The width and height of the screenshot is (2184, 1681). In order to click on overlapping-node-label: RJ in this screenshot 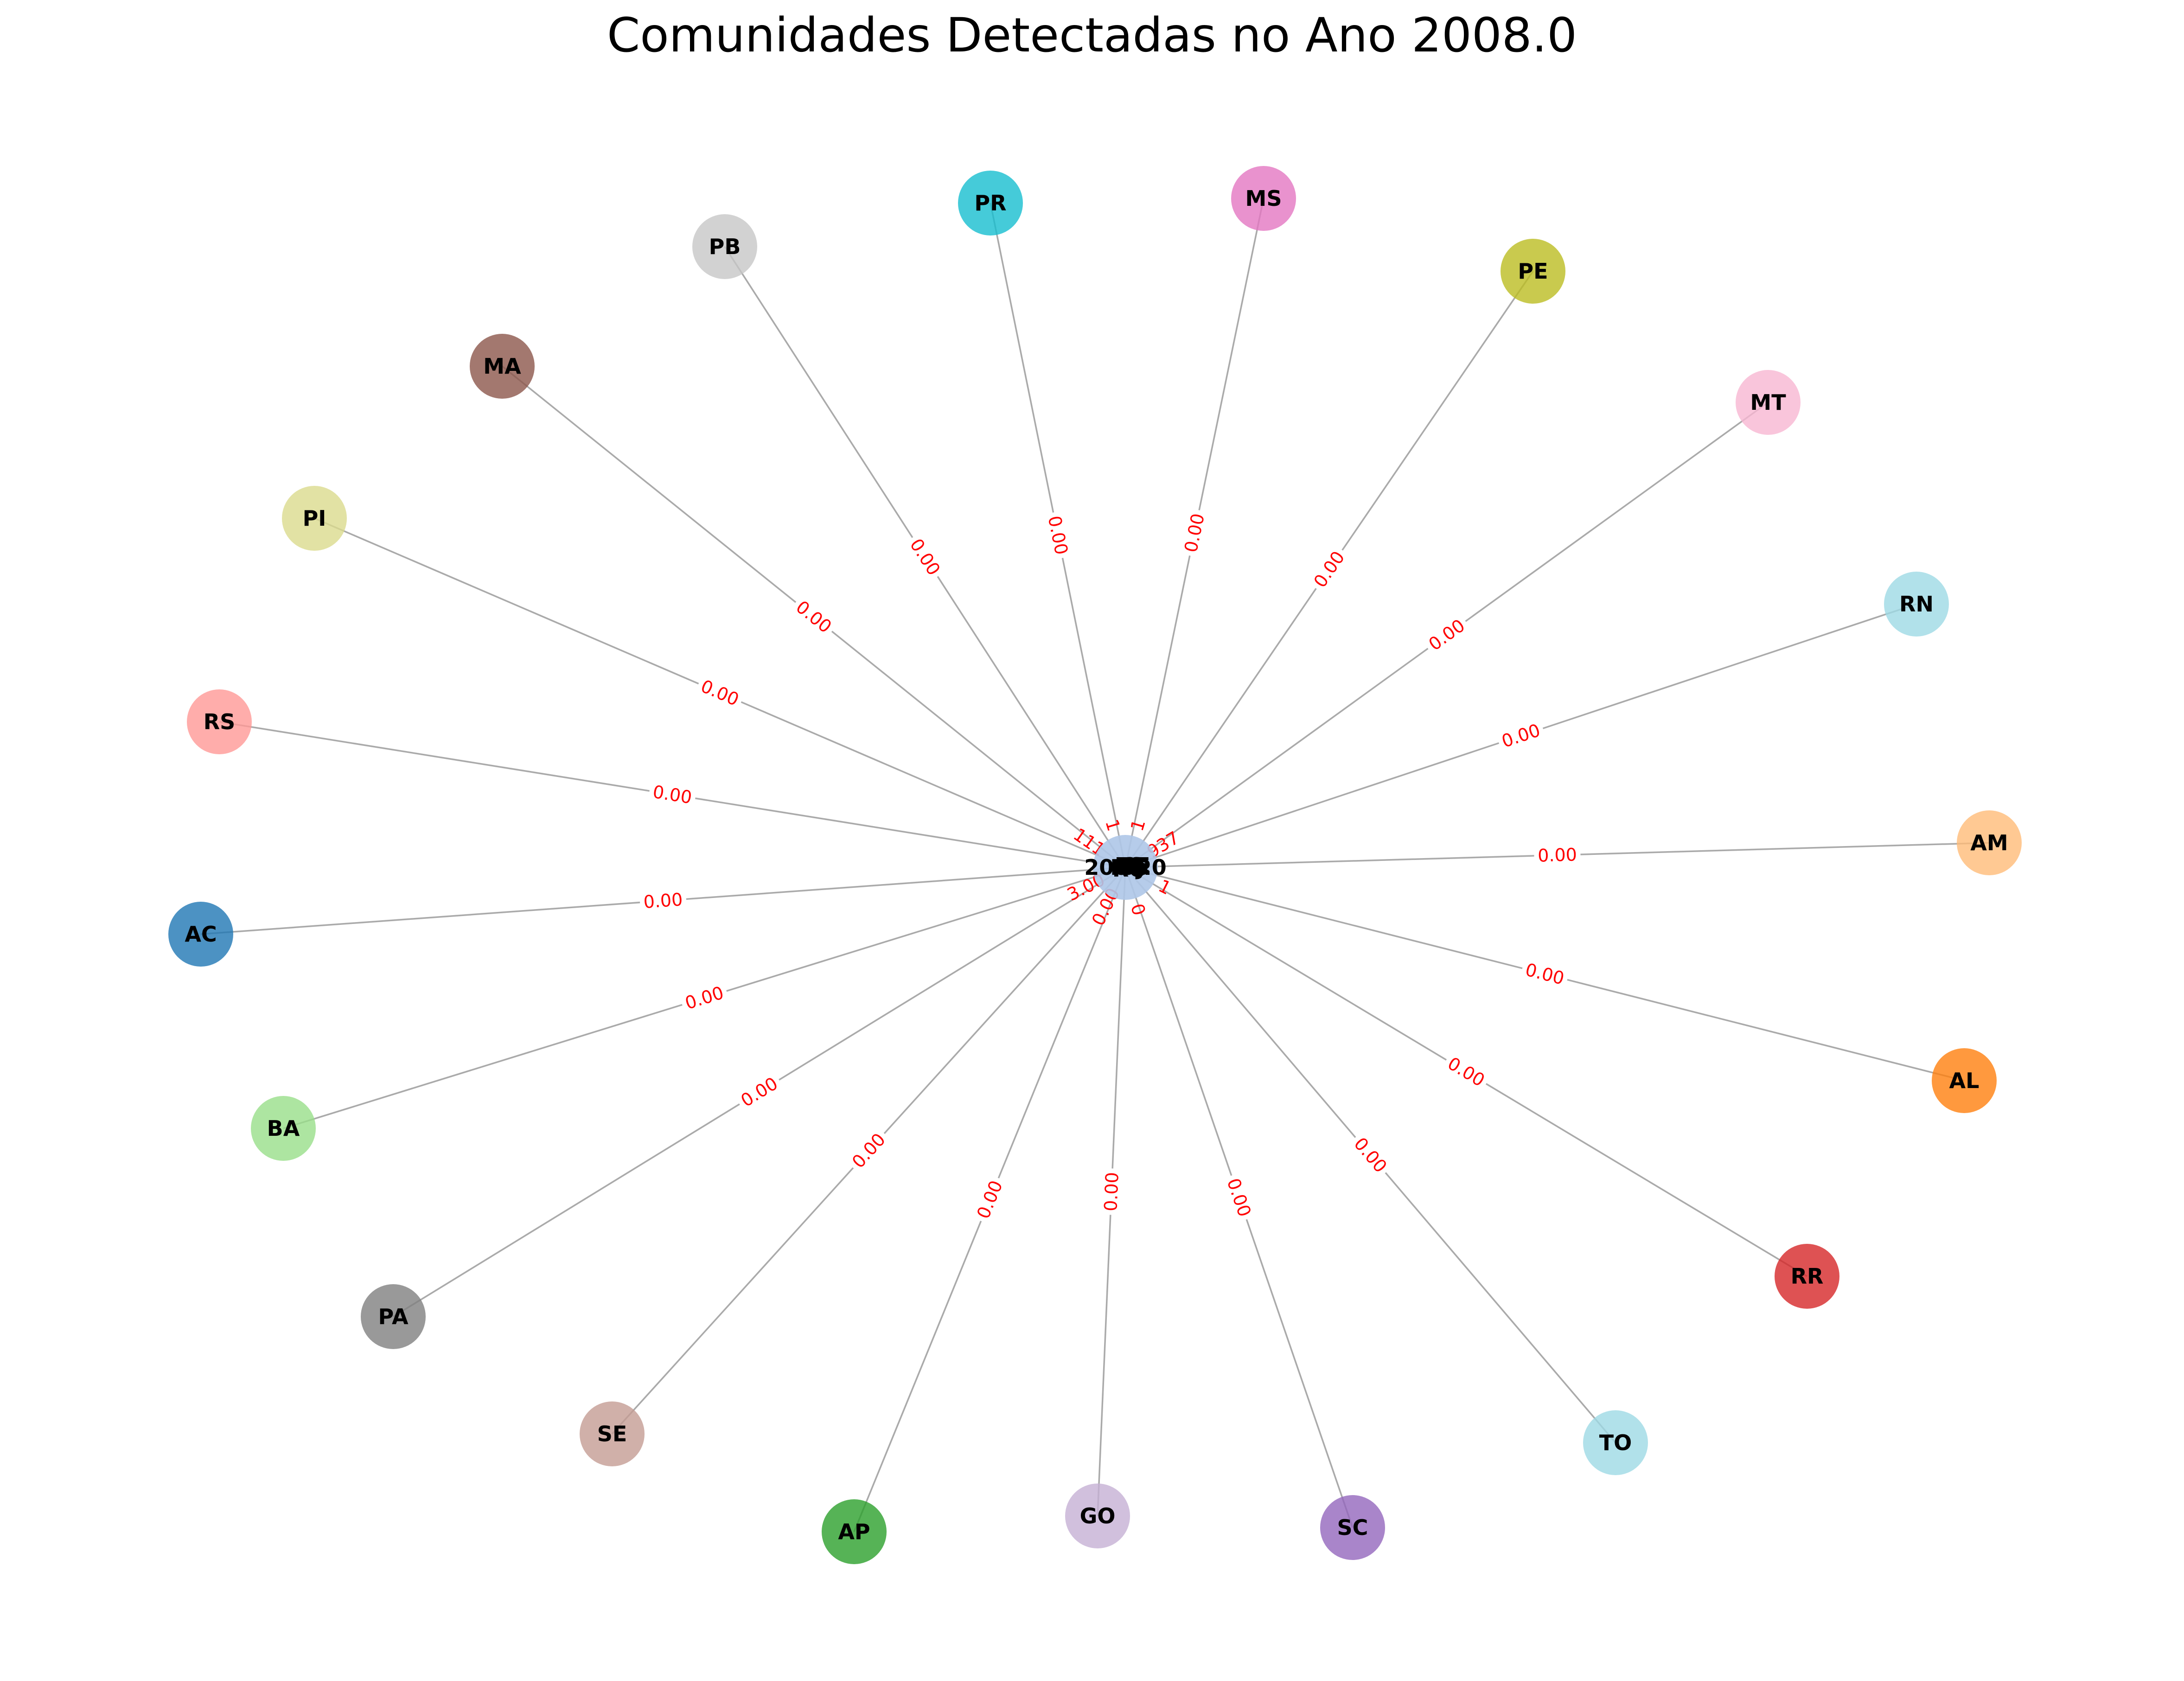, I will do `click(1132, 867)`.